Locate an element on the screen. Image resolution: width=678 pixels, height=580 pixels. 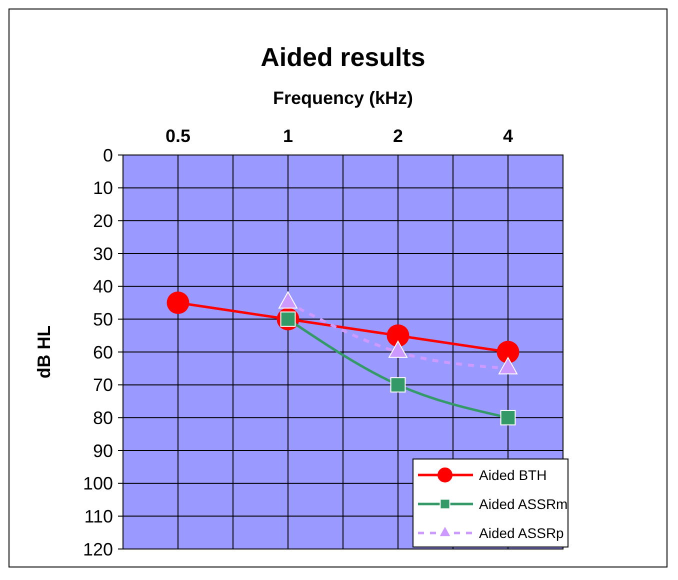
y-tick-label: 120 is located at coordinates (97, 549).